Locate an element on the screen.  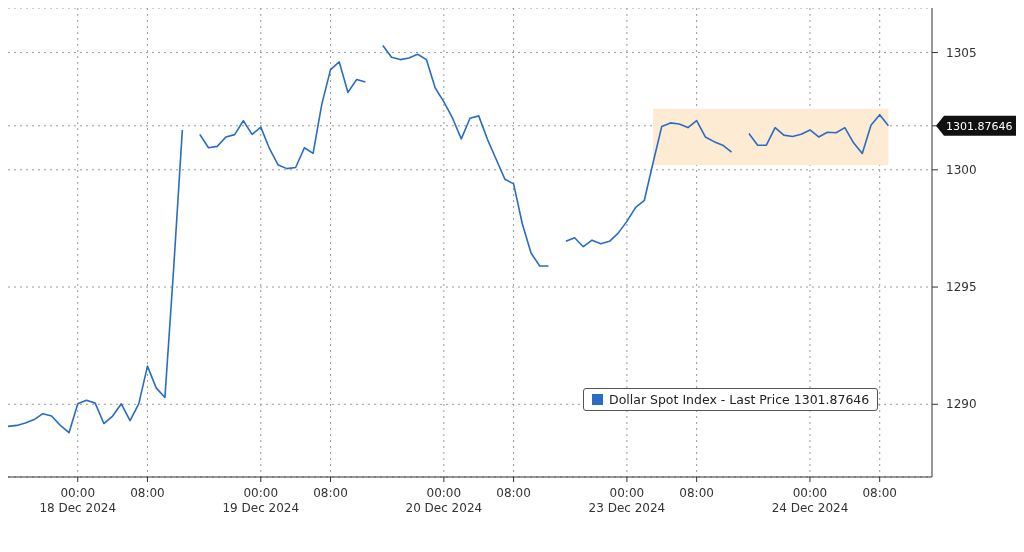
x-tick-label: 00:00 18 Dec 2024 is located at coordinates (78, 500).